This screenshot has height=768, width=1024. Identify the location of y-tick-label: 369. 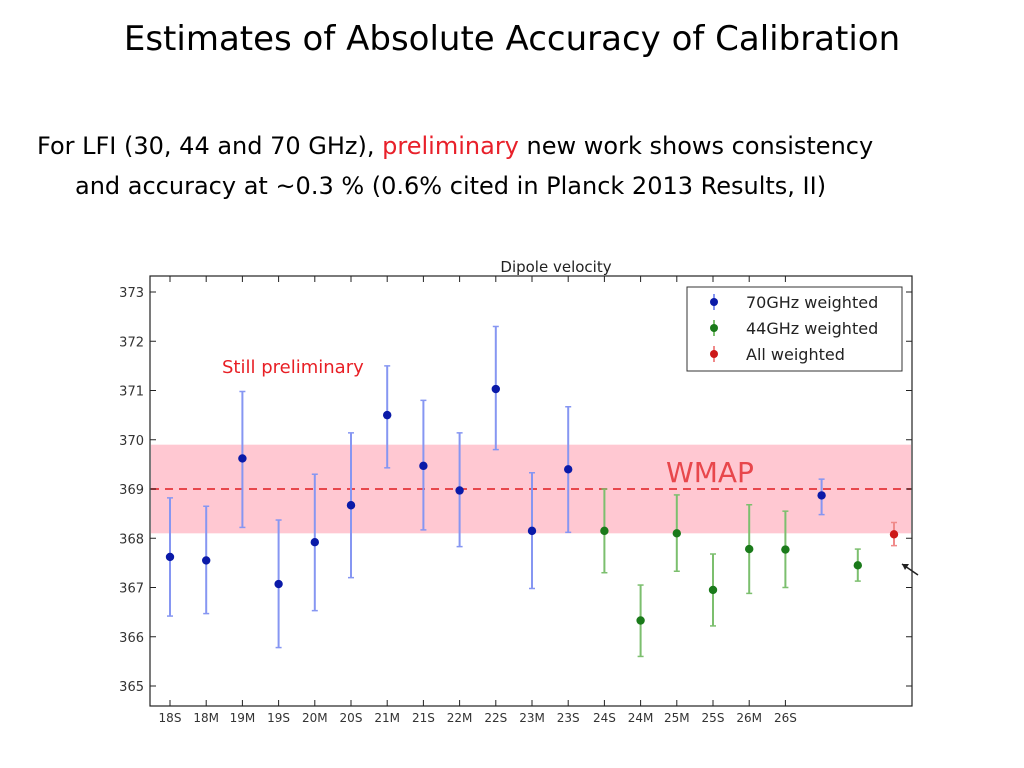
(131, 490).